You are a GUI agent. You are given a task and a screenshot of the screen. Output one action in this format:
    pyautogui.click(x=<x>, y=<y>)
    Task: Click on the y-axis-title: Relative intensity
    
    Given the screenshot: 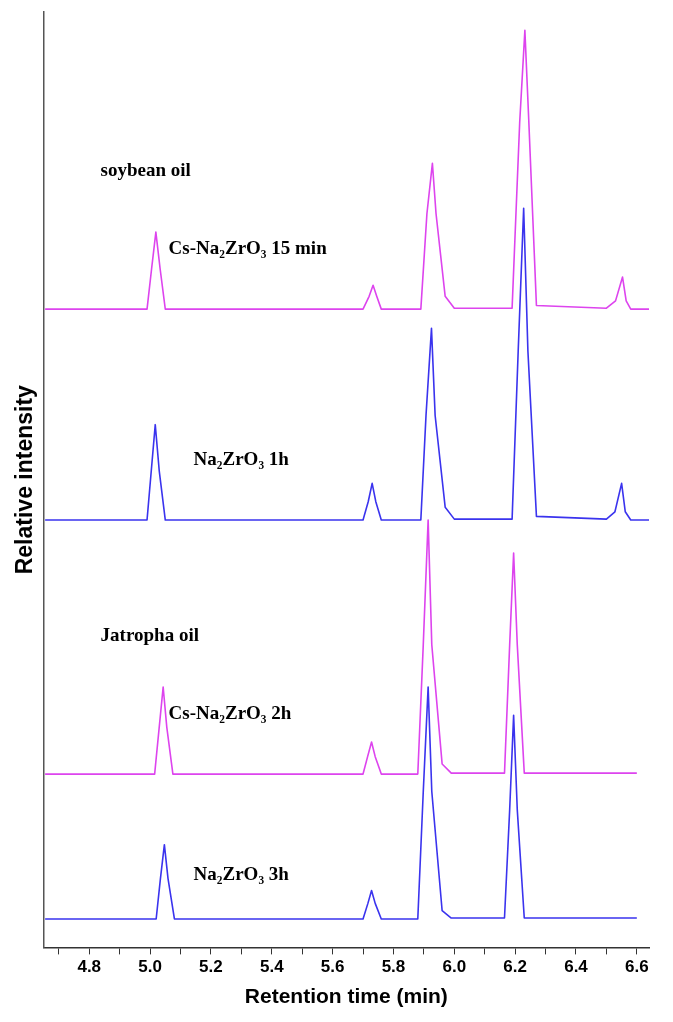 What is the action you would take?
    pyautogui.click(x=24, y=479)
    